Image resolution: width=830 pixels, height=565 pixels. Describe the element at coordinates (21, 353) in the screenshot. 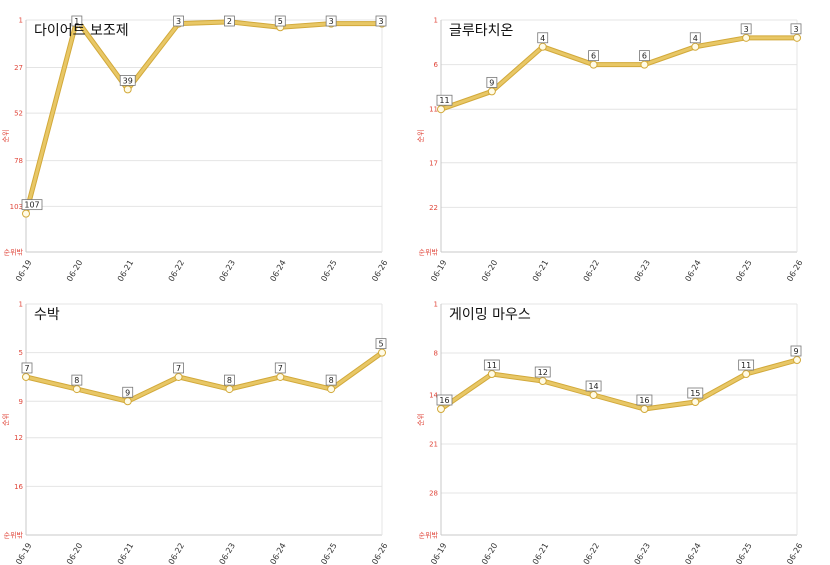

I see `y-tick-label: 5` at that location.